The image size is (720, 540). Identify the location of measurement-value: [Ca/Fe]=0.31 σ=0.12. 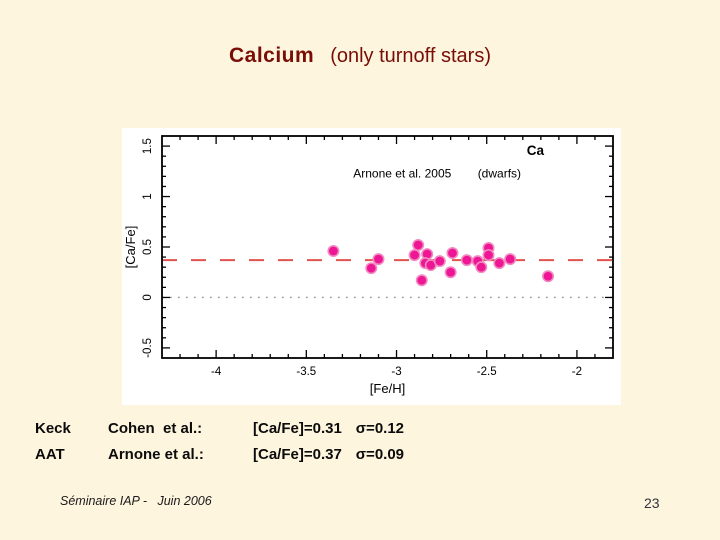
(328, 428).